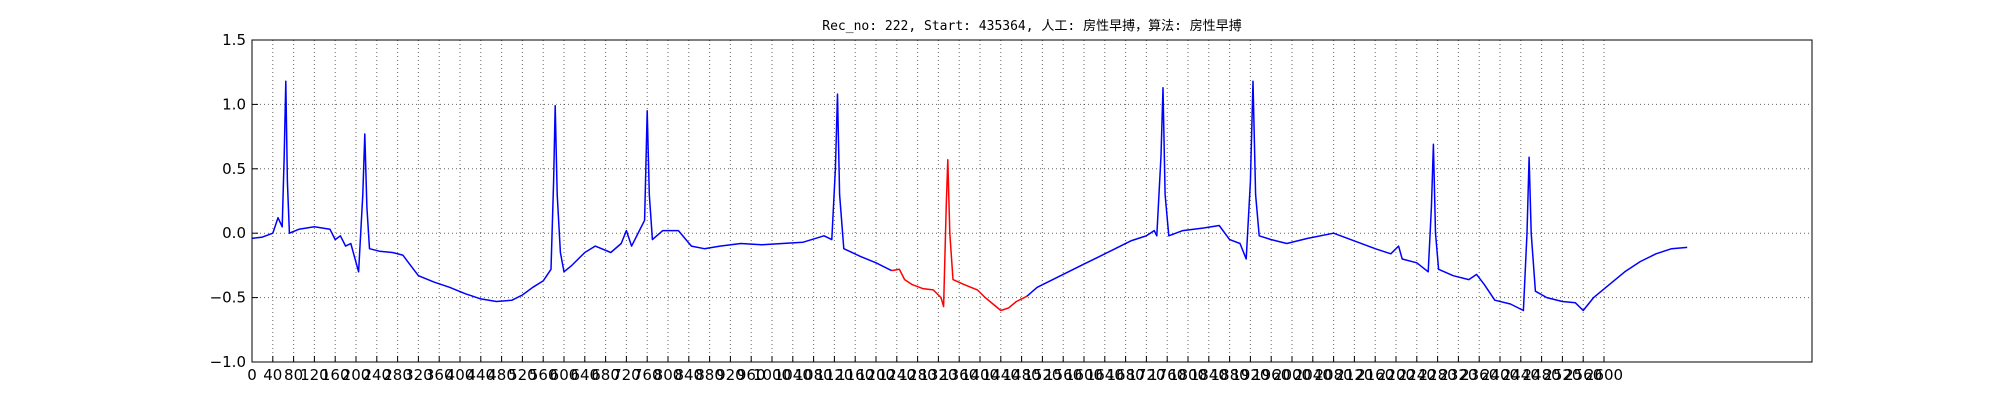  Describe the element at coordinates (897, 375) in the screenshot. I see `x-tick-label: 1240` at that location.